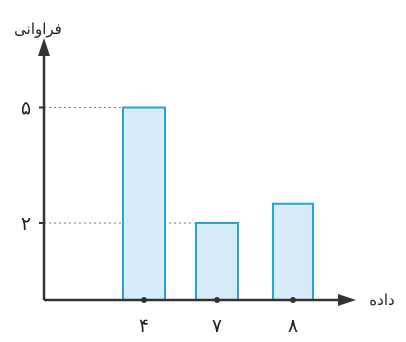 The height and width of the screenshot is (342, 406). I want to click on x-axis-arrow, so click(347, 300).